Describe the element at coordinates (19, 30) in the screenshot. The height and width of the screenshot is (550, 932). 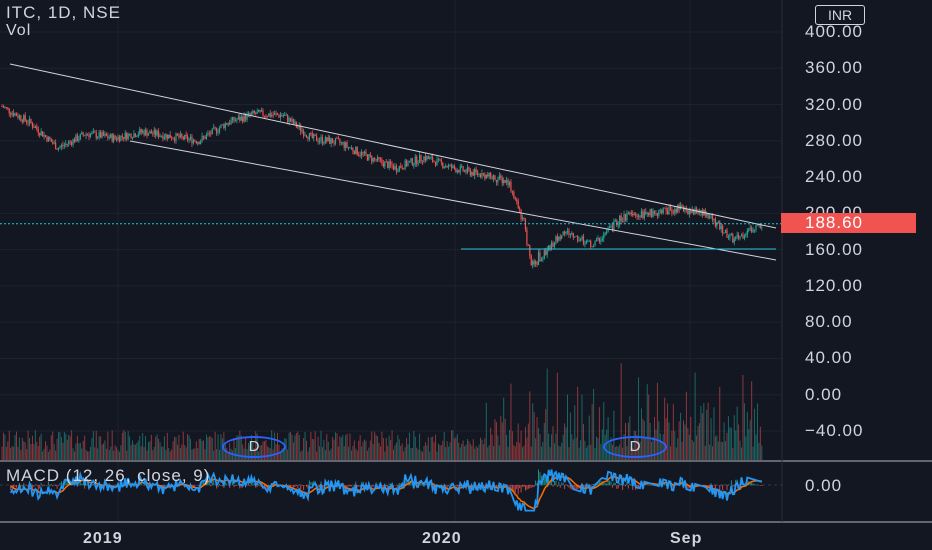
I see `volume-label: Vol` at that location.